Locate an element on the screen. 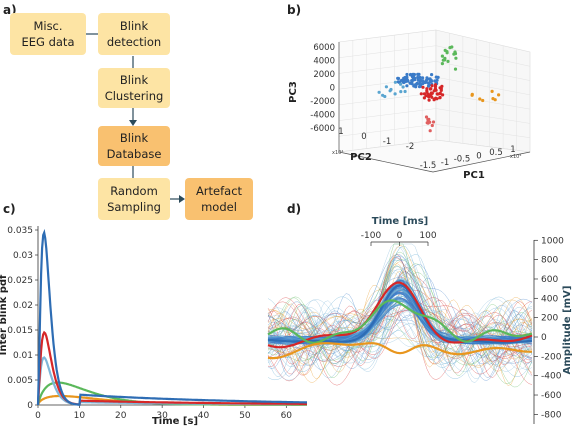 The width and height of the screenshot is (575, 426). y-axis-label: PC2 is located at coordinates (361, 157).